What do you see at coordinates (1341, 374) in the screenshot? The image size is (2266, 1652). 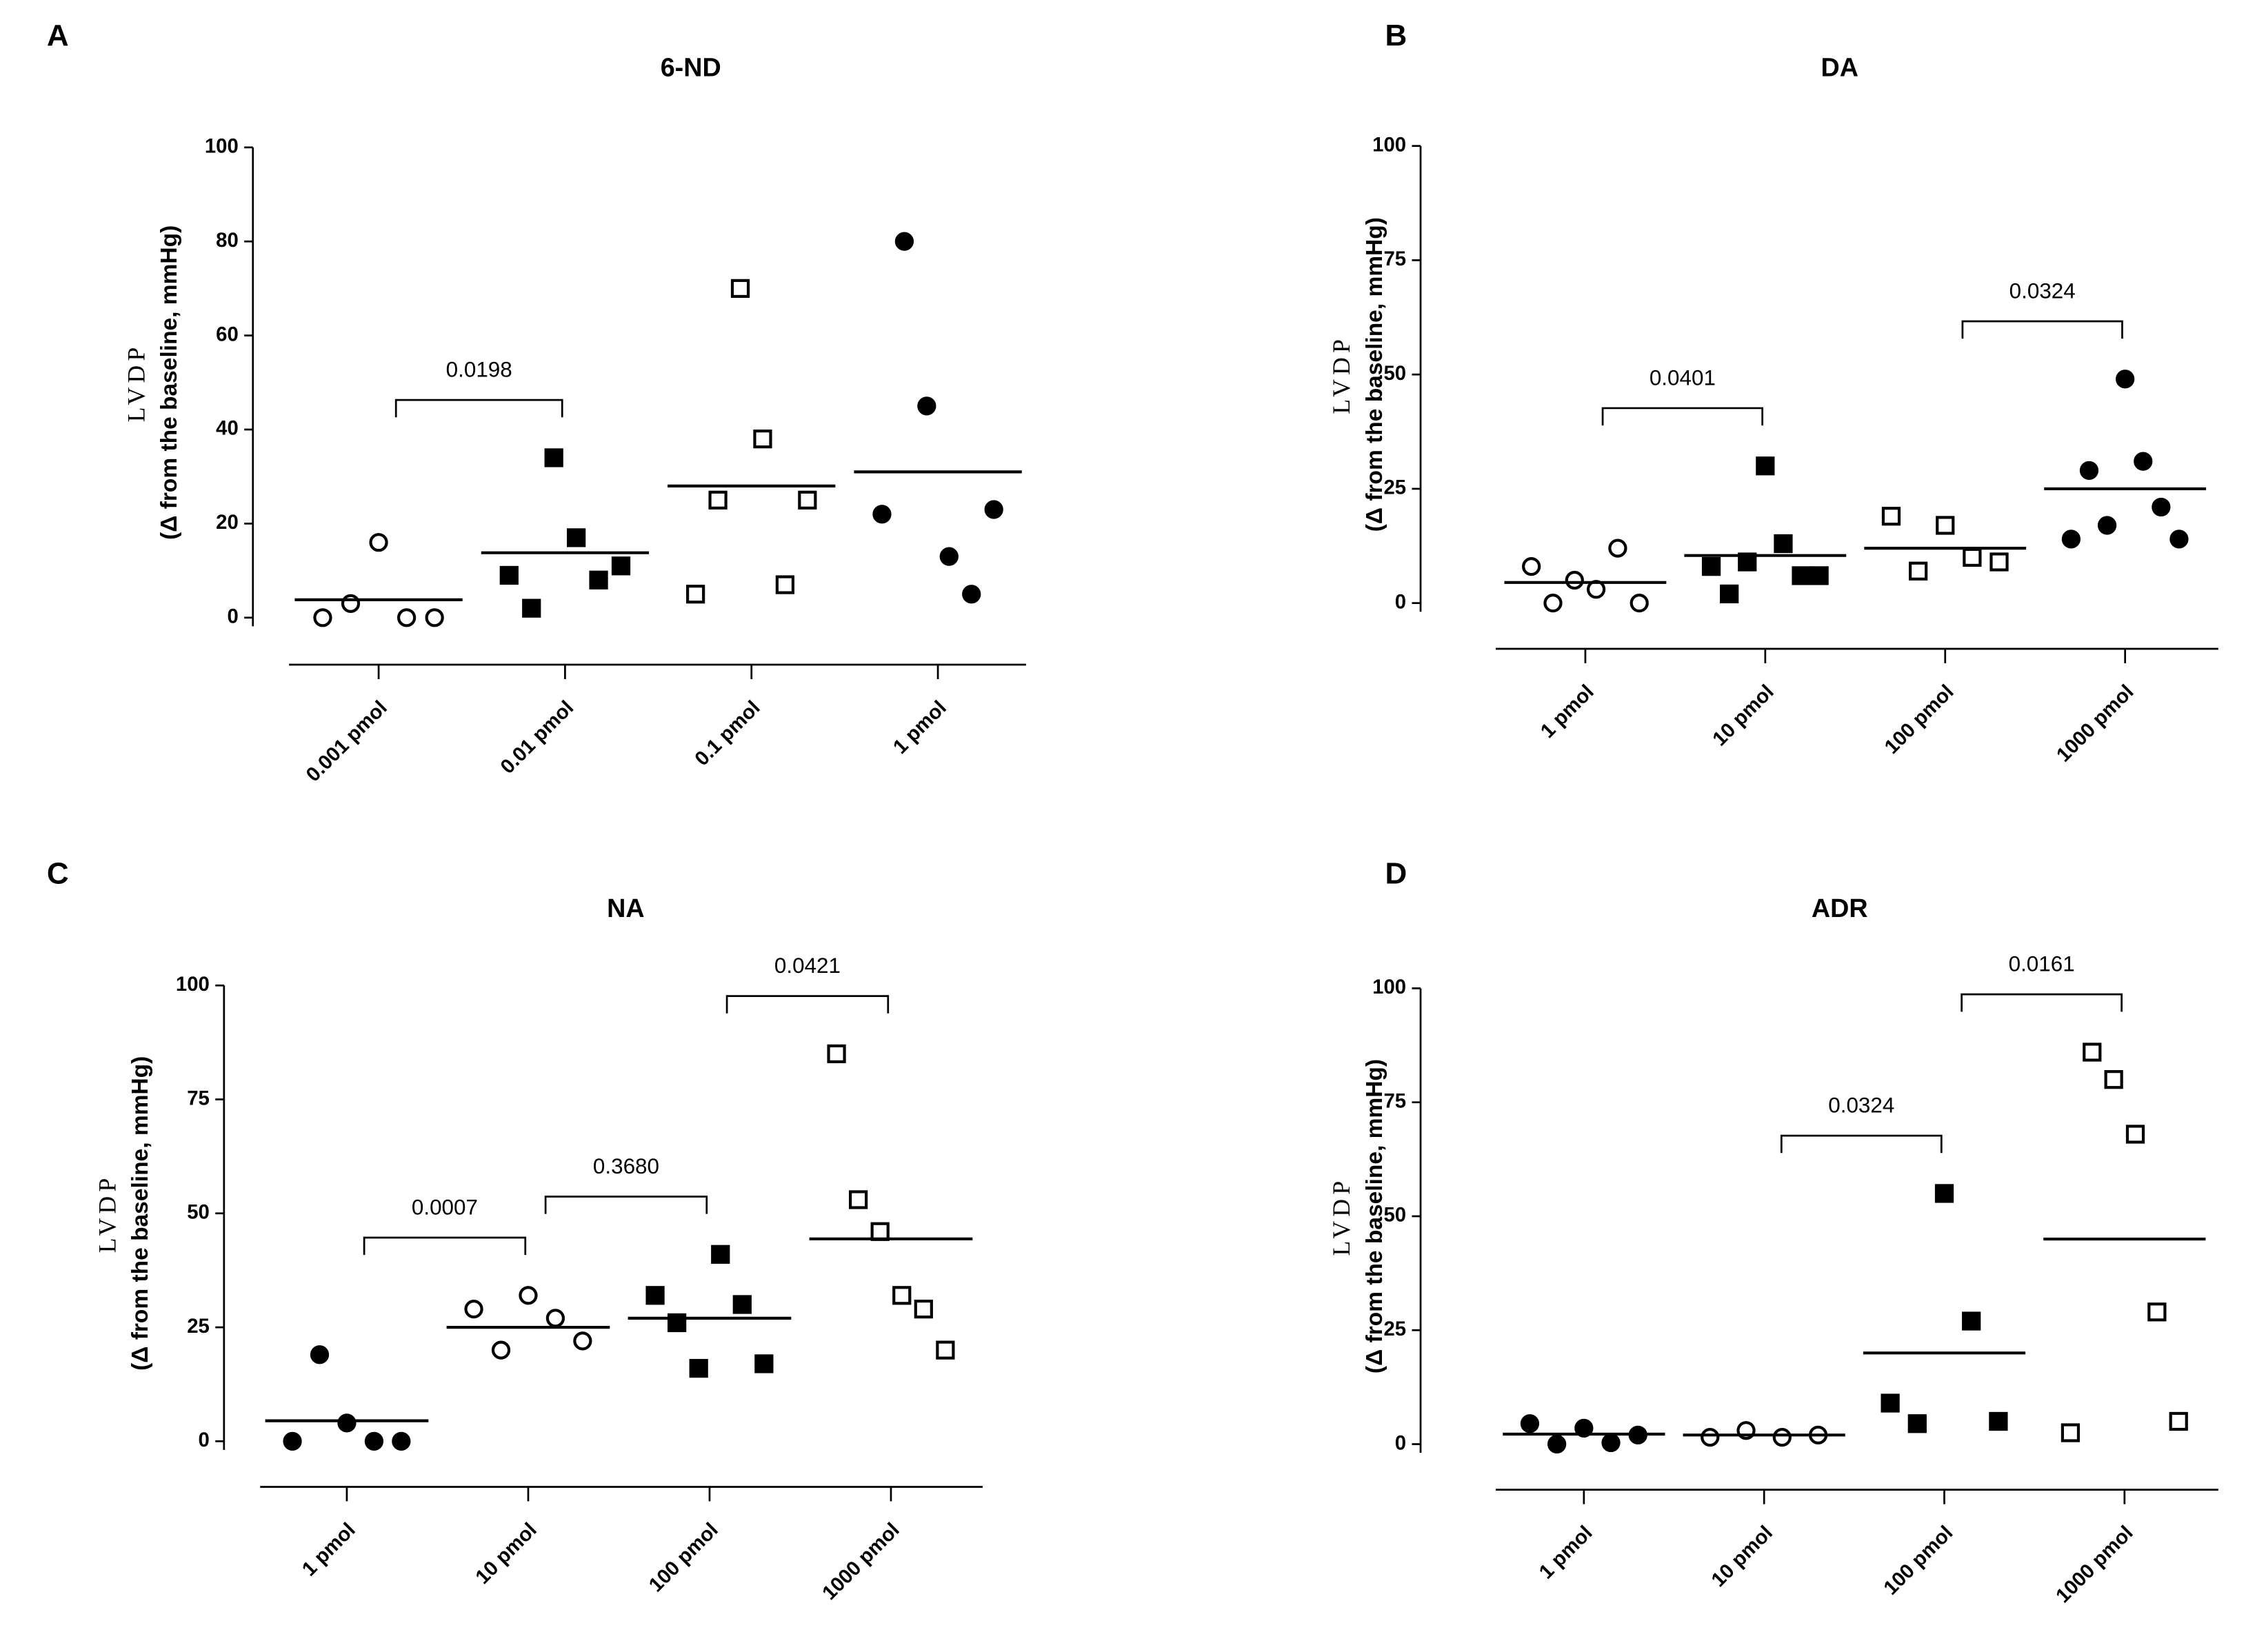 I see `y-axis-label: LVDP` at bounding box center [1341, 374].